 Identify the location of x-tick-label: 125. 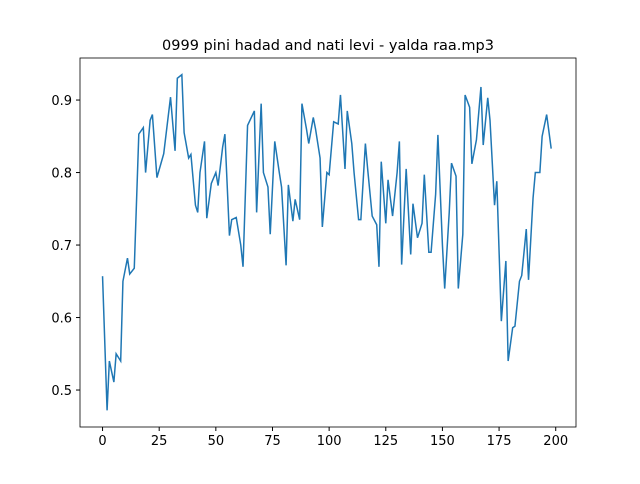
(385, 441).